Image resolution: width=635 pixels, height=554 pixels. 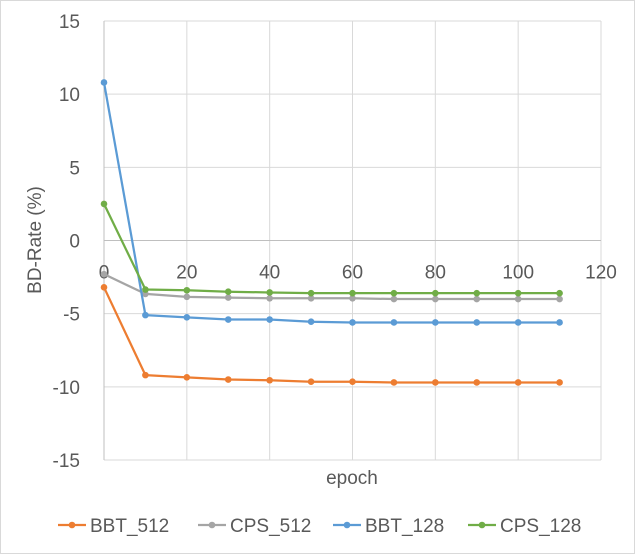 I want to click on y-tick-label: -15, so click(x=66, y=461).